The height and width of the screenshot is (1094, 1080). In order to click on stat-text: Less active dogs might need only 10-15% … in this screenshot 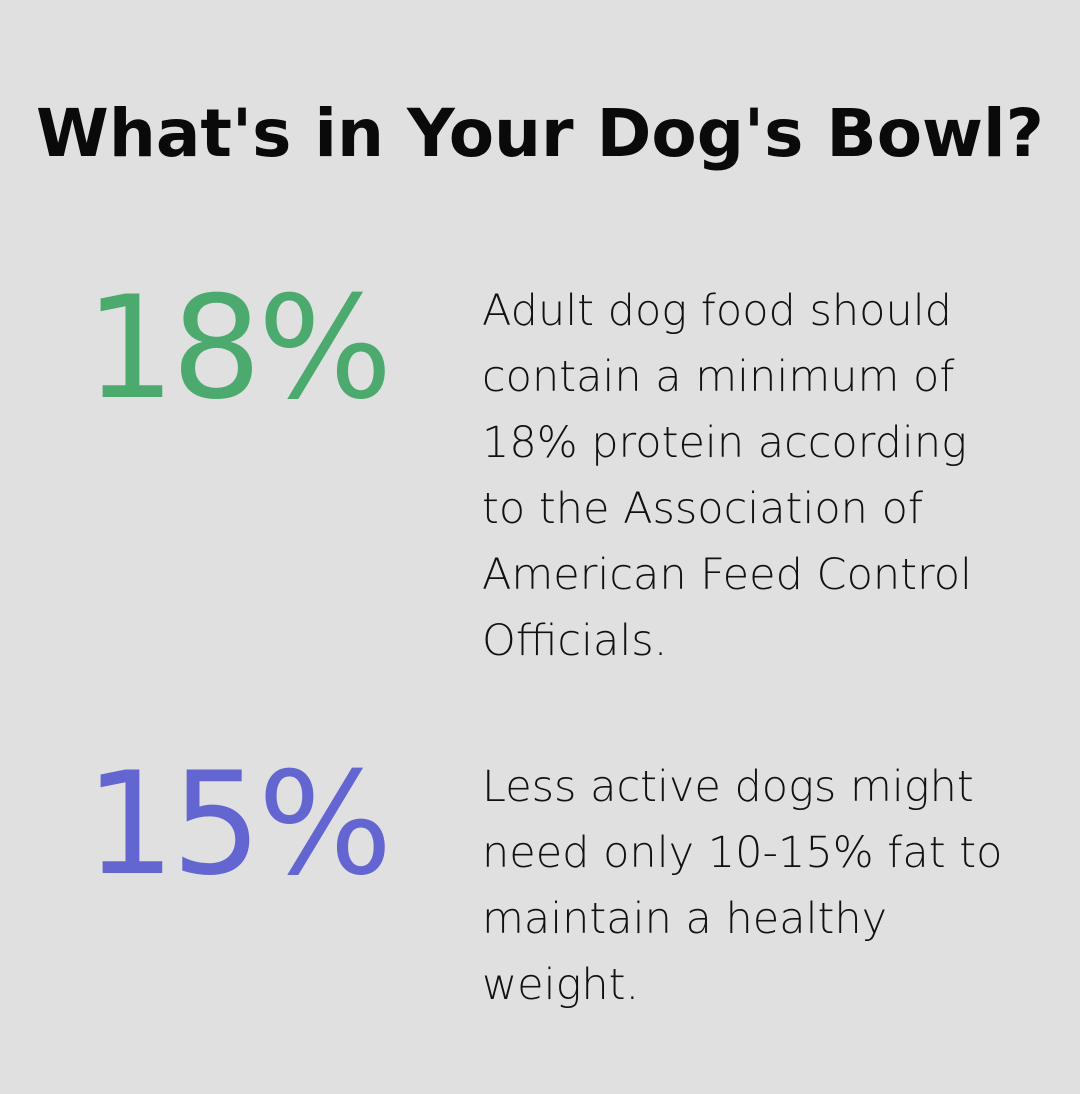, I will do `click(742, 886)`.